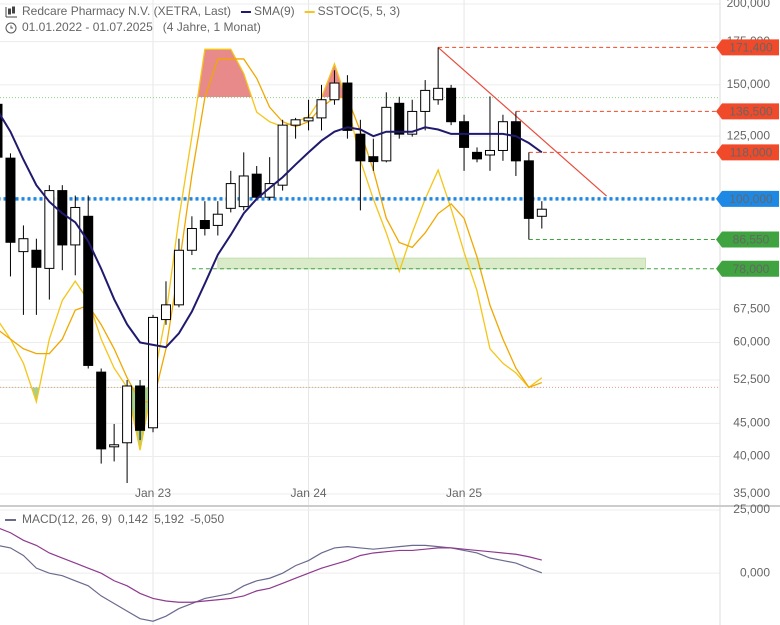  I want to click on y-tick-label: 125,000, so click(749, 135).